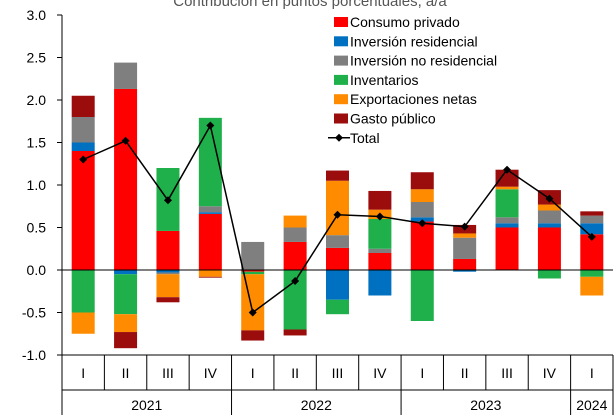  I want to click on legend-label: Inversión residencial, so click(414, 41).